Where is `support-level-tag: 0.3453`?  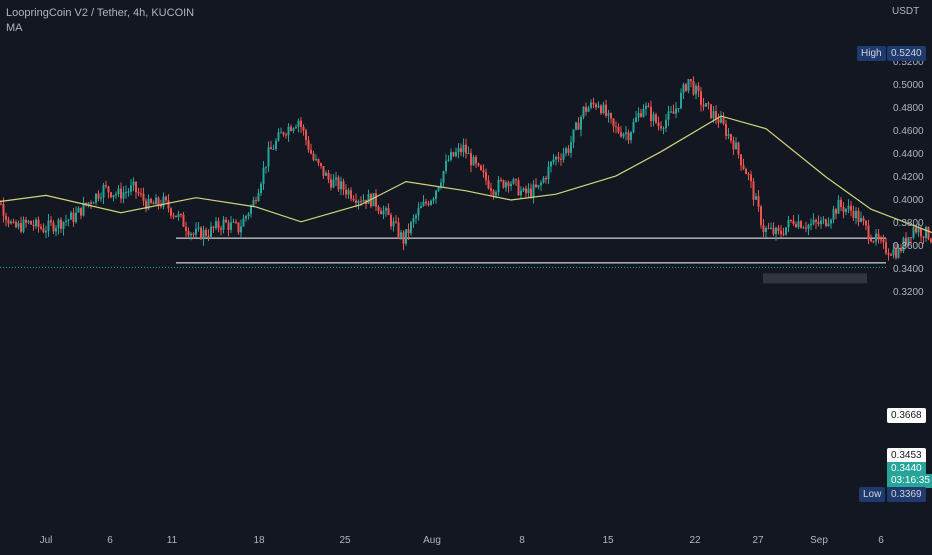
support-level-tag: 0.3453 is located at coordinates (906, 455).